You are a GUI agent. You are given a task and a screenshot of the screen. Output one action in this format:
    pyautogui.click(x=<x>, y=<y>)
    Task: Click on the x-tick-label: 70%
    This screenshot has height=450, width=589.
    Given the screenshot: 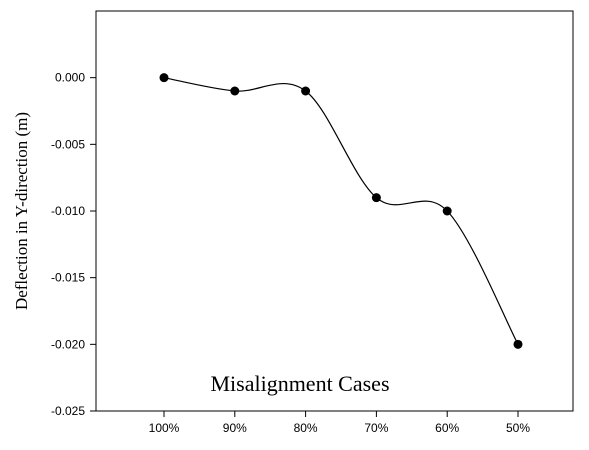 What is the action you would take?
    pyautogui.click(x=376, y=428)
    